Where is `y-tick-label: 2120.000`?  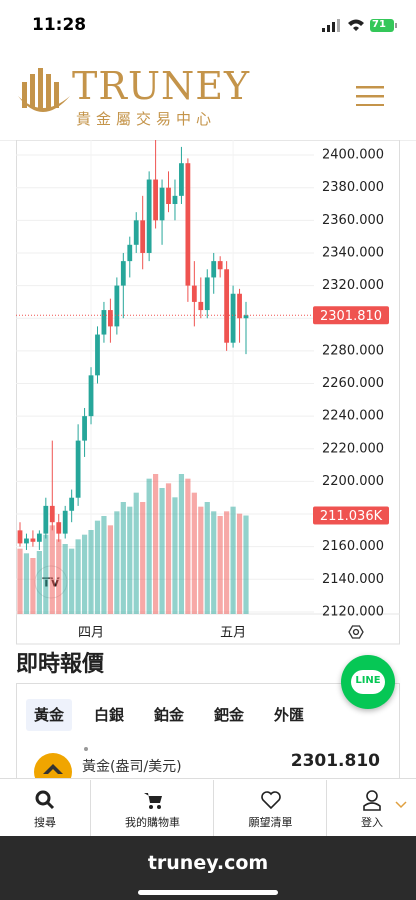 y-tick-label: 2120.000 is located at coordinates (353, 611).